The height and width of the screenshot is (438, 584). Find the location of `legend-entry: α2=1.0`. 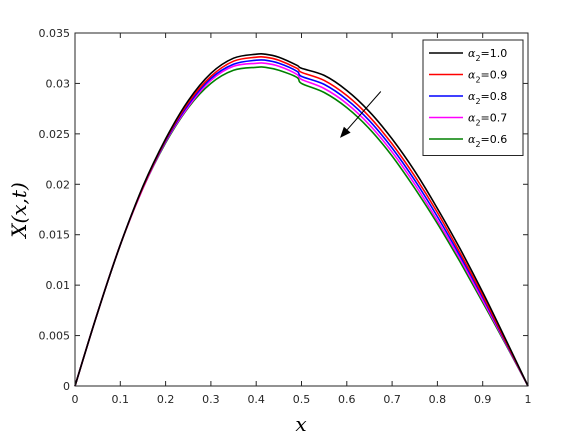

legend-entry: α2=1.0 is located at coordinates (487, 55).